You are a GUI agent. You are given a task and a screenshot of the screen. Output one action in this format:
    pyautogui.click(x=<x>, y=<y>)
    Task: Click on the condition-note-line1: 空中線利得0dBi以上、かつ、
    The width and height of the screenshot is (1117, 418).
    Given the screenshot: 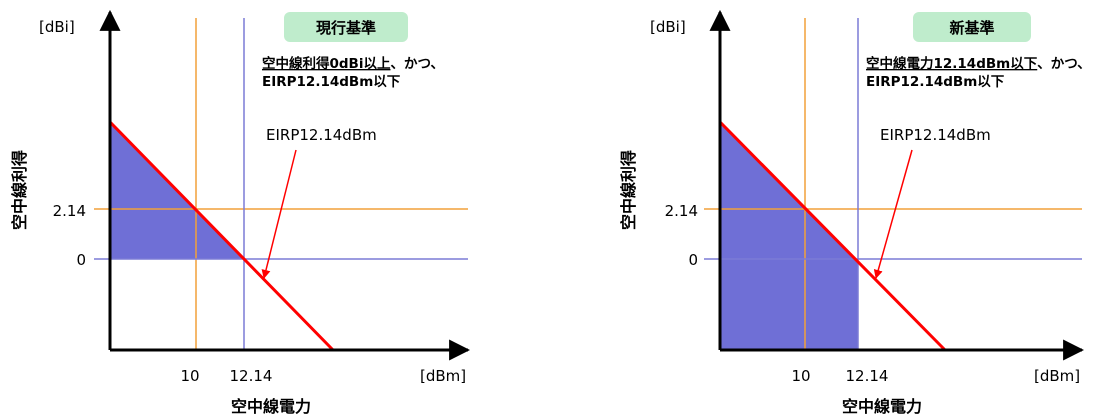 What is the action you would take?
    pyautogui.click(x=353, y=63)
    